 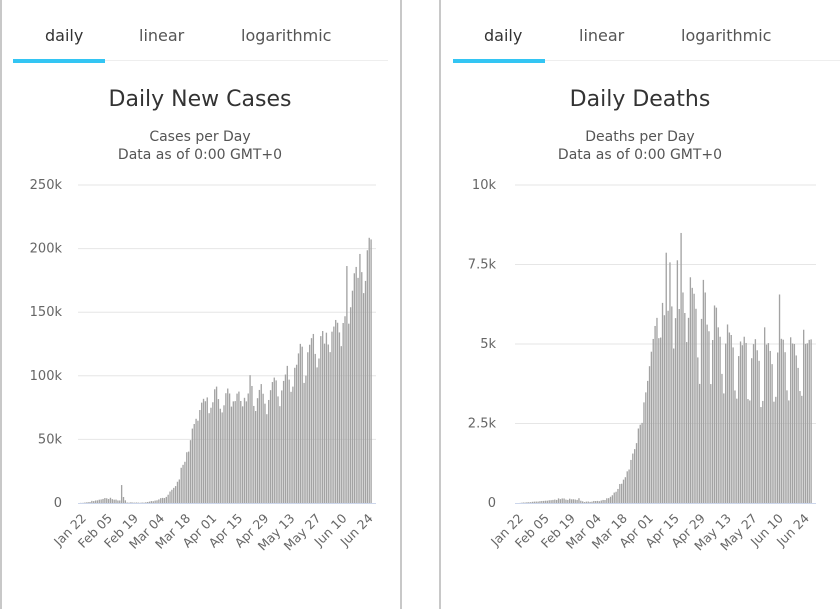 I want to click on tab-linear: linear, so click(x=162, y=35).